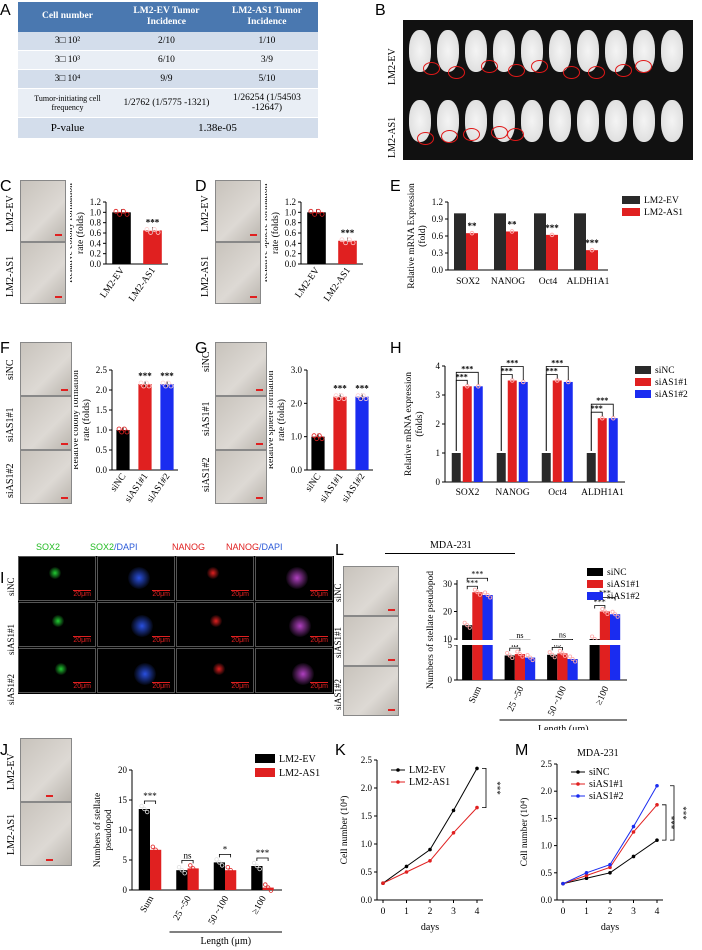  I want to click on chart-title: MDA-231, so click(451, 545).